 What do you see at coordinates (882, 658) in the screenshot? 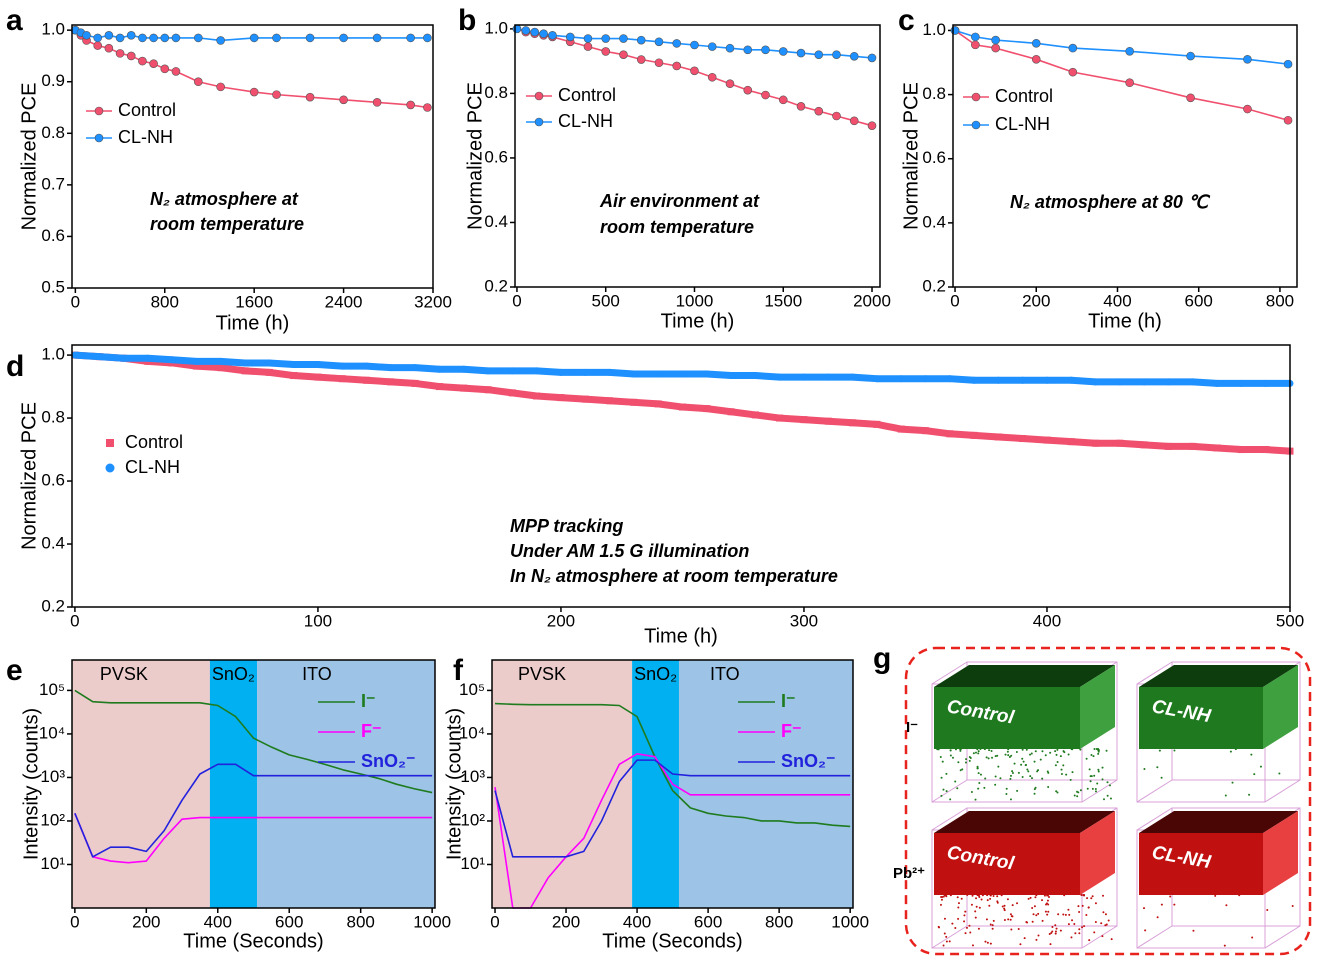
I see `panel-label: g` at bounding box center [882, 658].